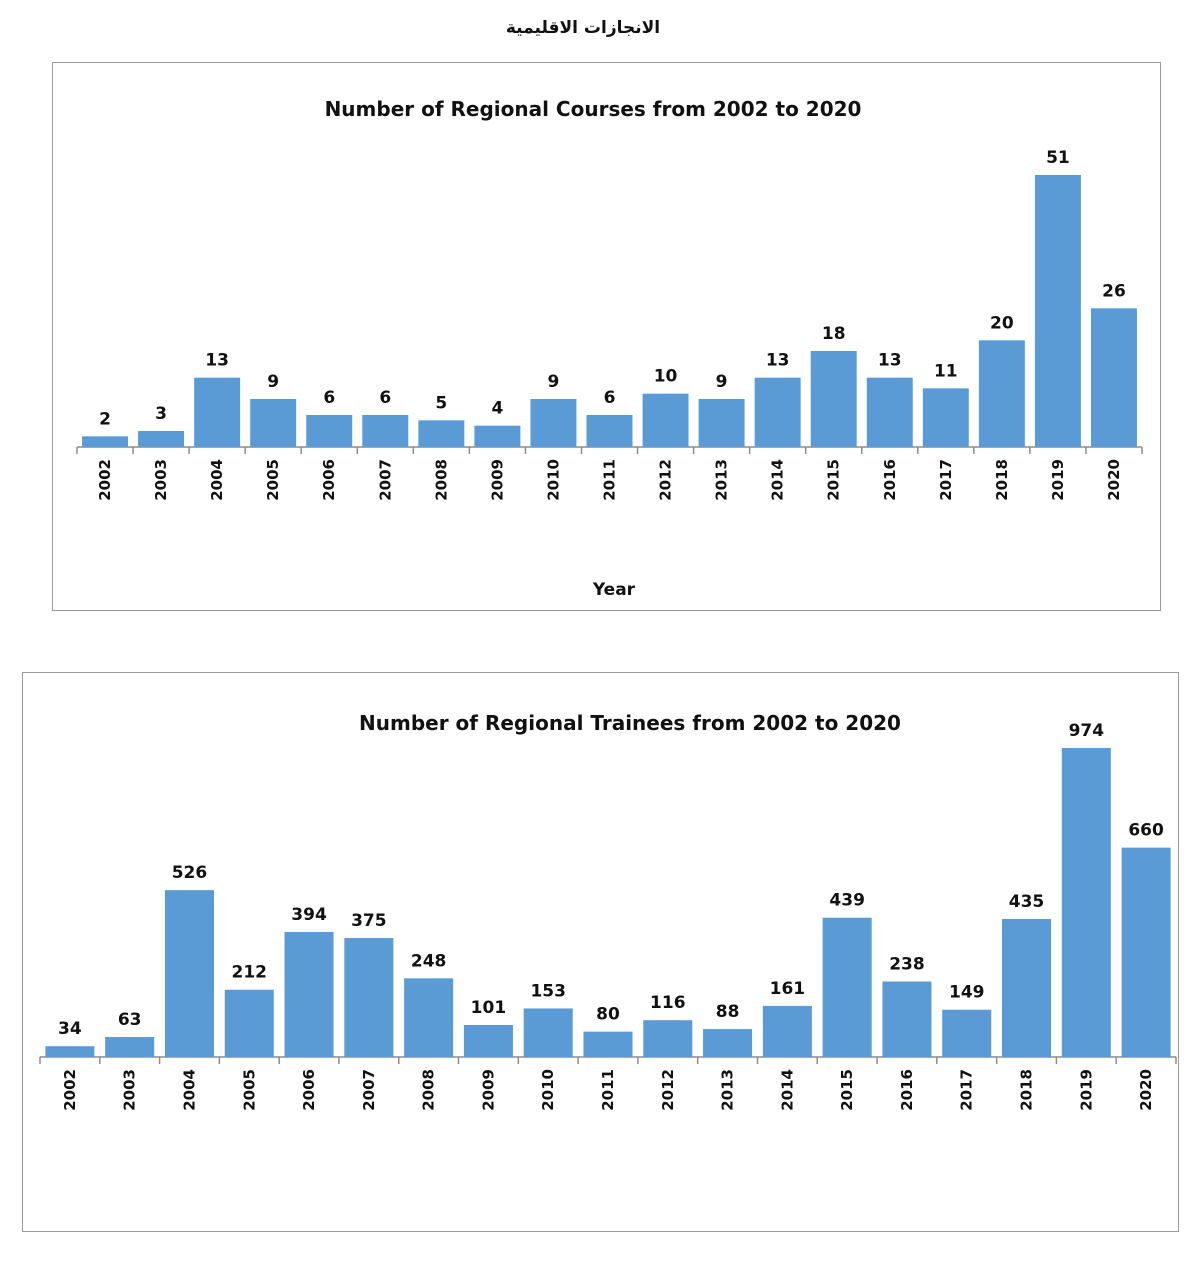 The height and width of the screenshot is (1268, 1200). What do you see at coordinates (728, 1012) in the screenshot?
I see `data-label: 88` at bounding box center [728, 1012].